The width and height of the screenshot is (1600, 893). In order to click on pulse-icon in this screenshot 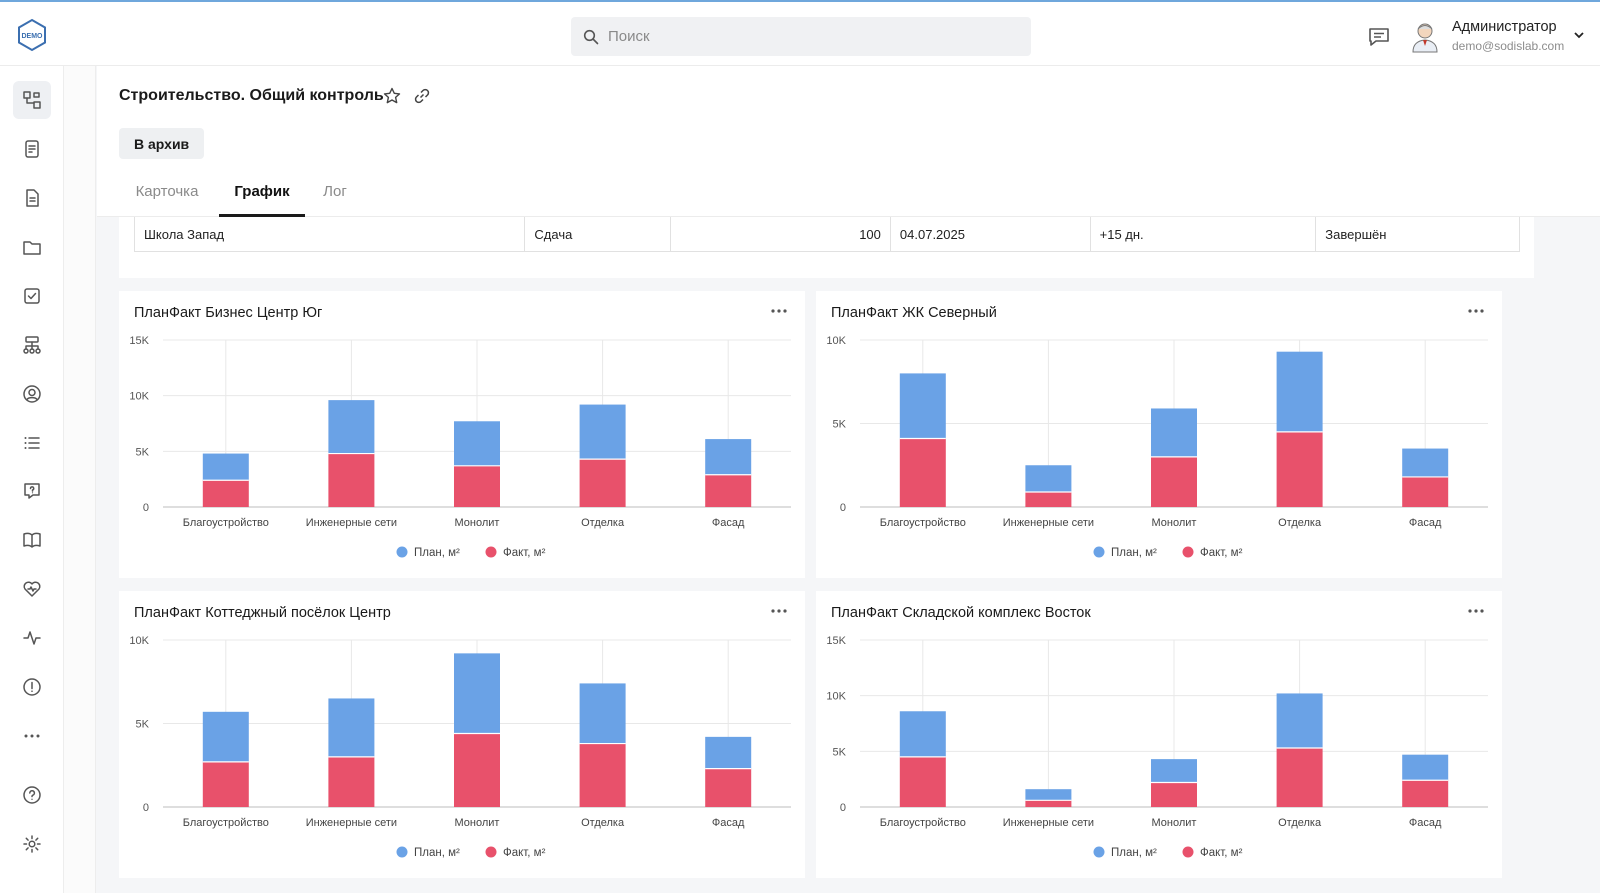, I will do `click(32, 638)`.